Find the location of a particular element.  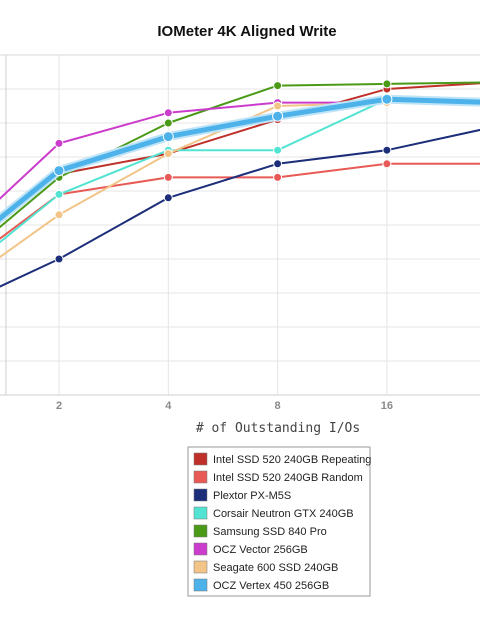

legend-label: Plextor PX-M5S is located at coordinates (252, 496).